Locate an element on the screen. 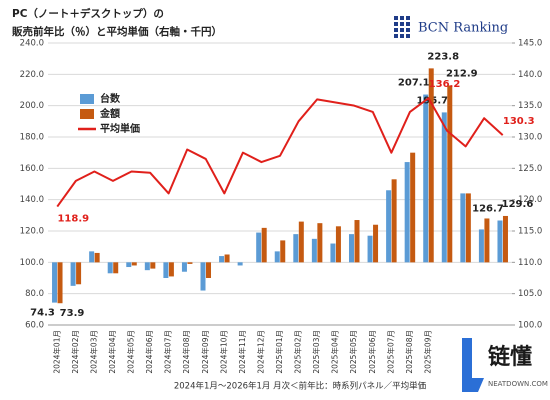  x-tick-label: 2024年08月 is located at coordinates (186, 352).